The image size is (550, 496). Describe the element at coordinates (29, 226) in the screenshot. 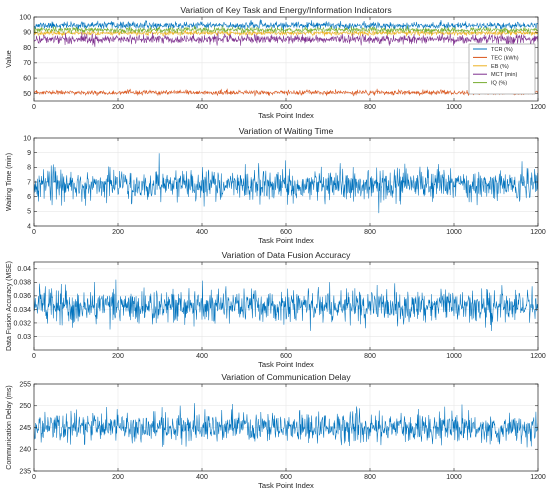

I see `y-tick-label: 4` at that location.